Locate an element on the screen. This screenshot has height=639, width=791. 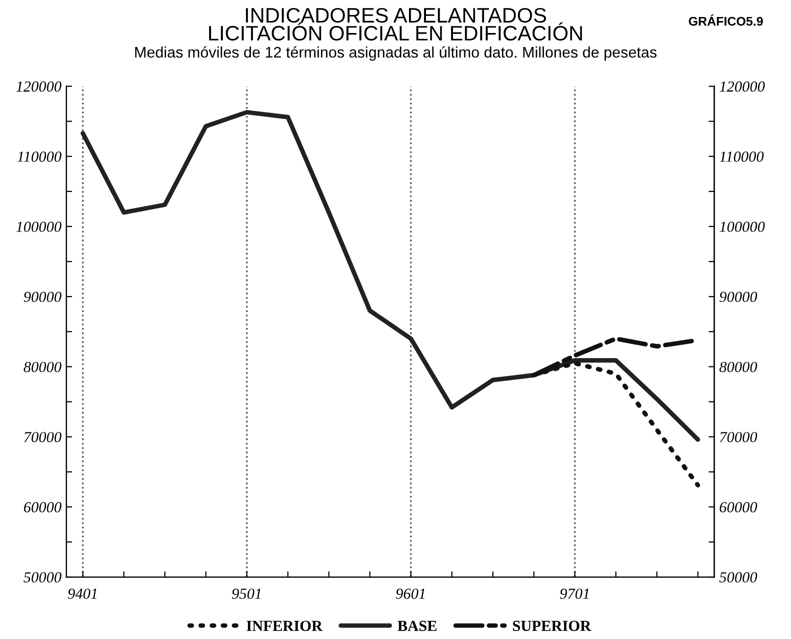
legend-label: INFERIOR is located at coordinates (284, 626).